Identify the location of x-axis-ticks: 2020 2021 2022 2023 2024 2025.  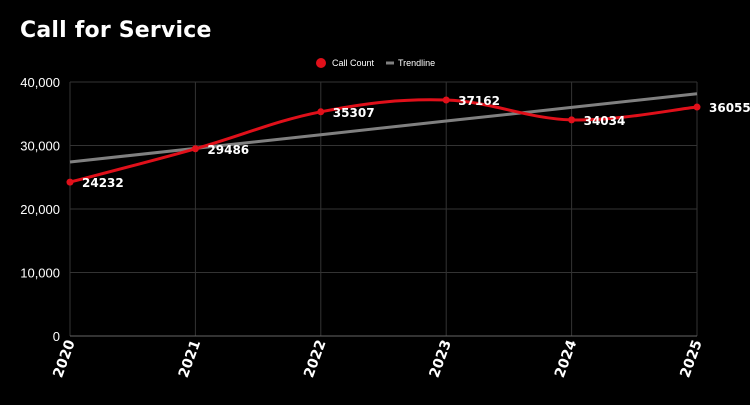
(377, 359).